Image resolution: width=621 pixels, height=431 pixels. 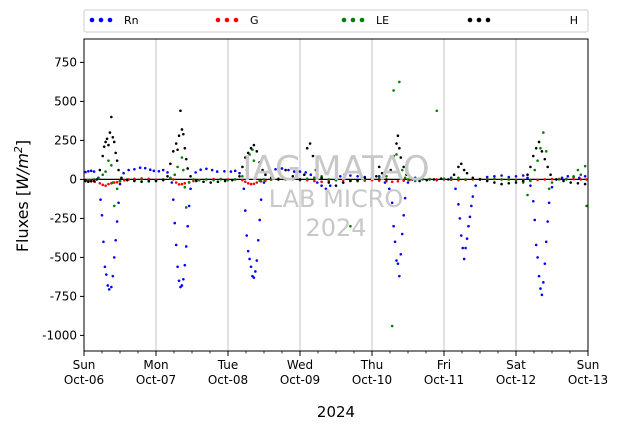 I want to click on legend-label: H, so click(x=574, y=20).